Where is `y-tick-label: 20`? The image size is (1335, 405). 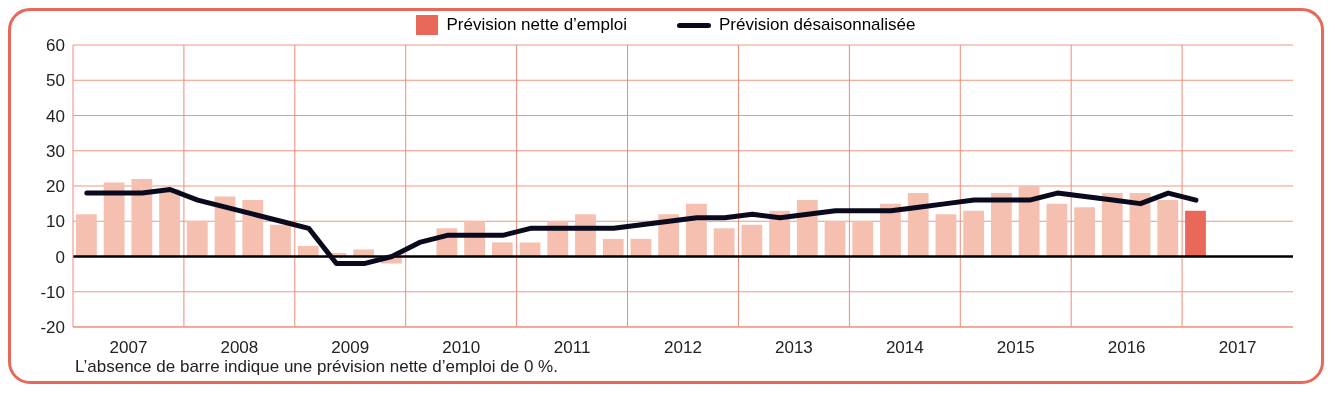 y-tick-label: 20 is located at coordinates (55, 187).